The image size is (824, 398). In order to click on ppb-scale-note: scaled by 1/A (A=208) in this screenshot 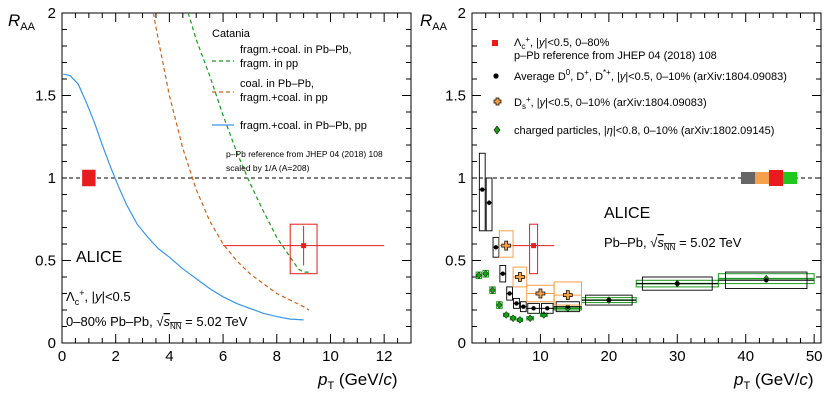, I will do `click(268, 168)`.